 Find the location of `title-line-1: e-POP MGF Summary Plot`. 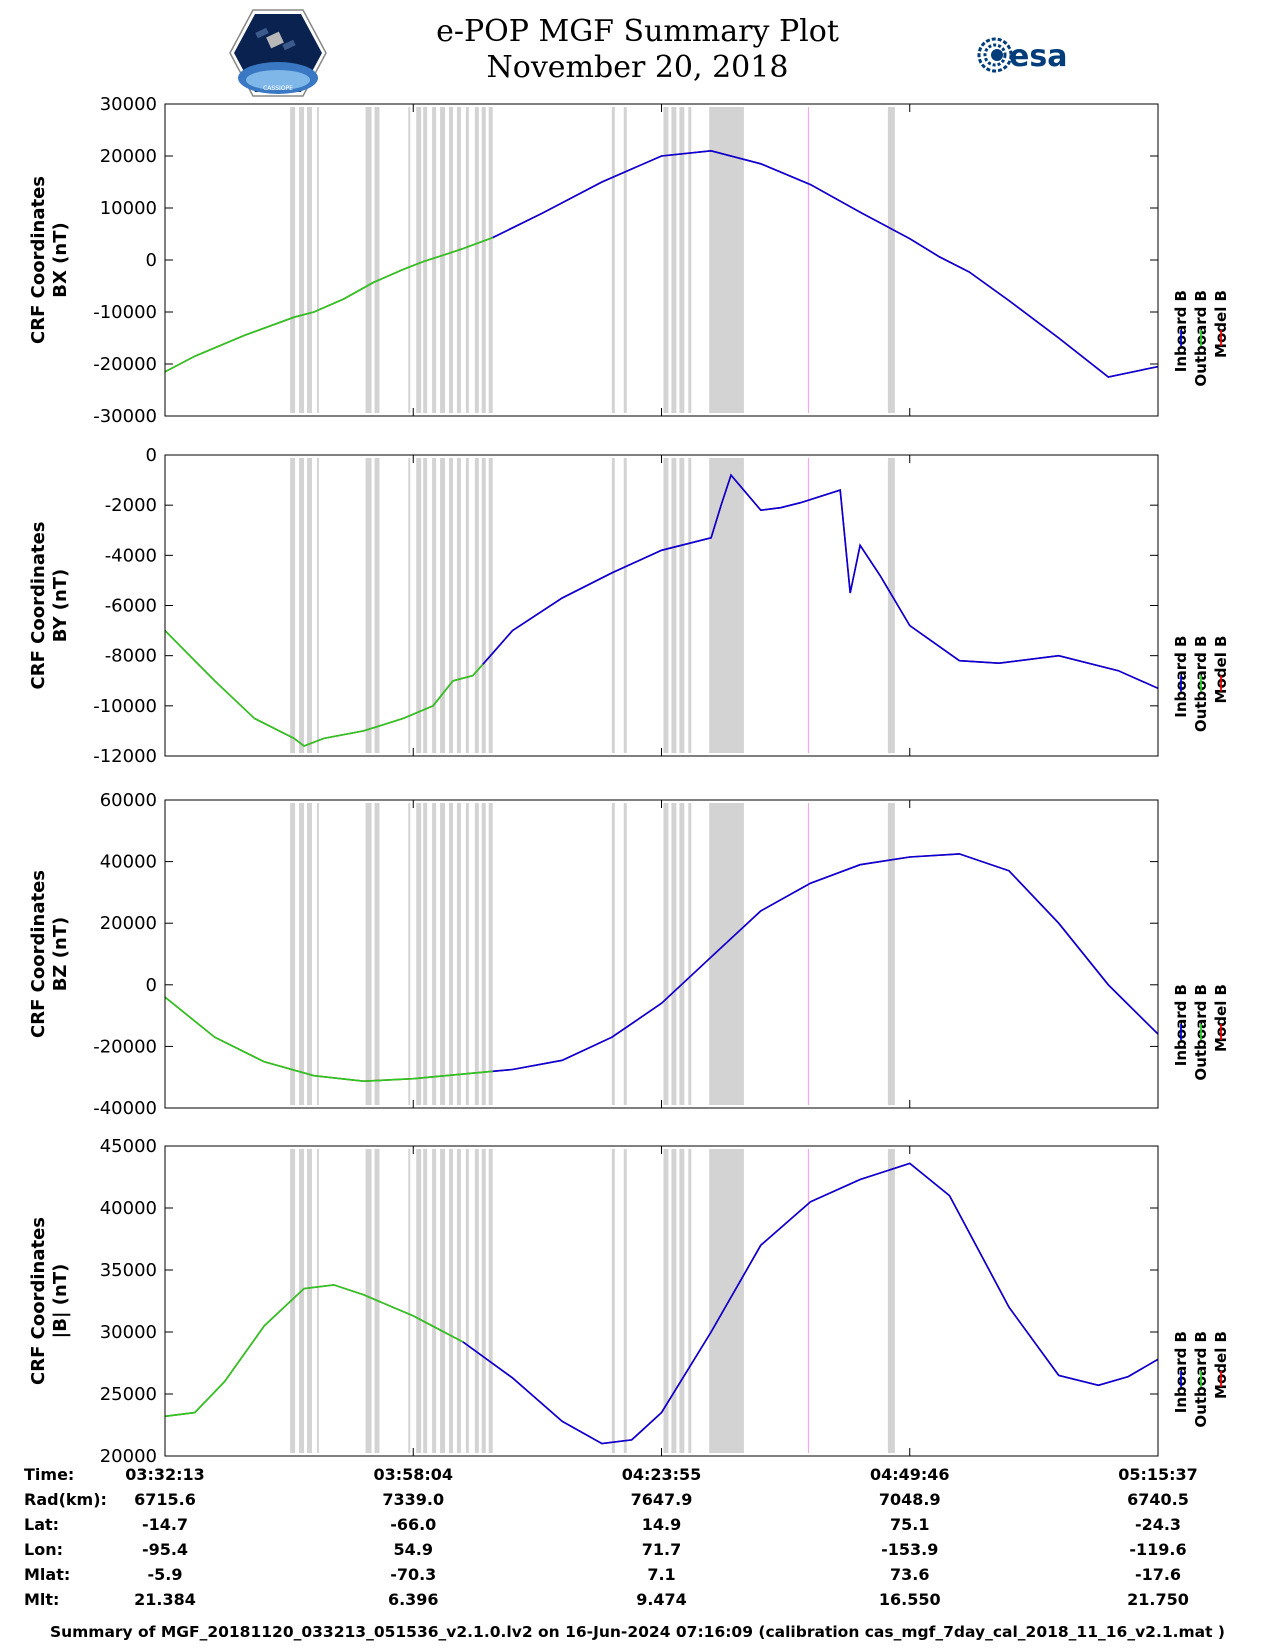

title-line-1: e-POP MGF Summary Plot is located at coordinates (637, 31).